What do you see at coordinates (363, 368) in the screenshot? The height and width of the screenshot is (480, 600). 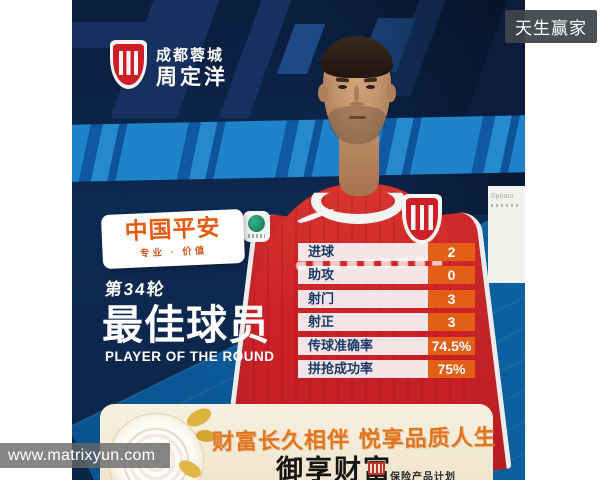 I see `stat-label: 拼抢成功率` at bounding box center [363, 368].